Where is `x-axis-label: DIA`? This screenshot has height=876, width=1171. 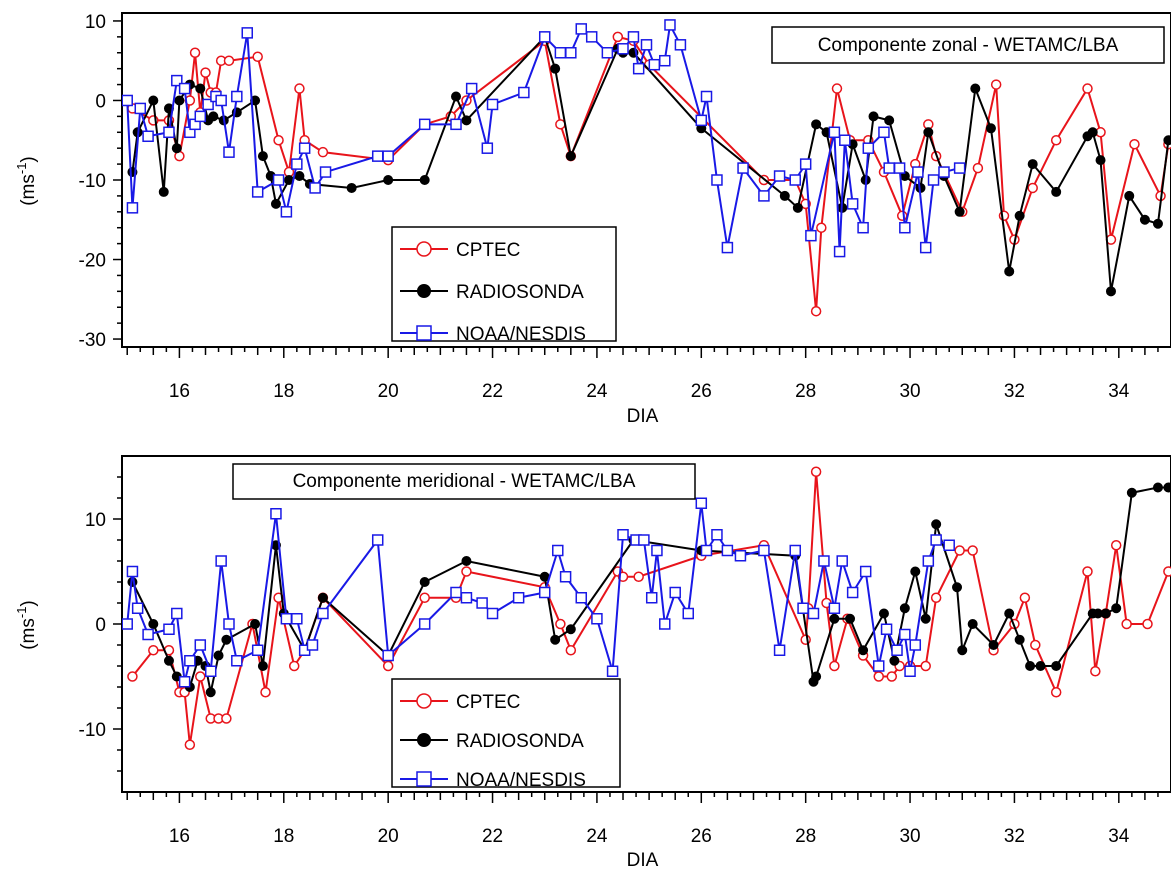
x-axis-label: DIA is located at coordinates (643, 416).